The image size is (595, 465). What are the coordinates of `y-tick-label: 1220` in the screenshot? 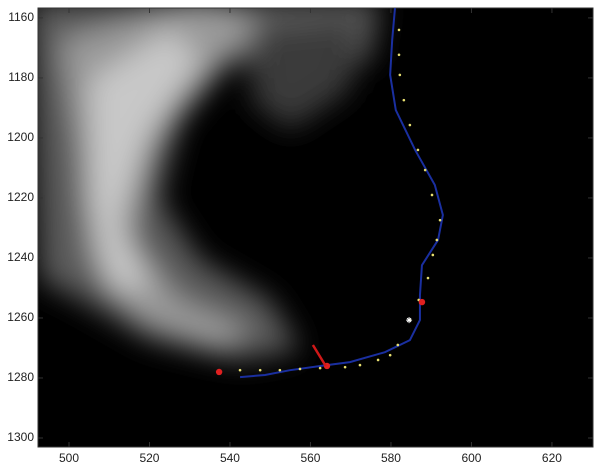 It's located at (20, 197).